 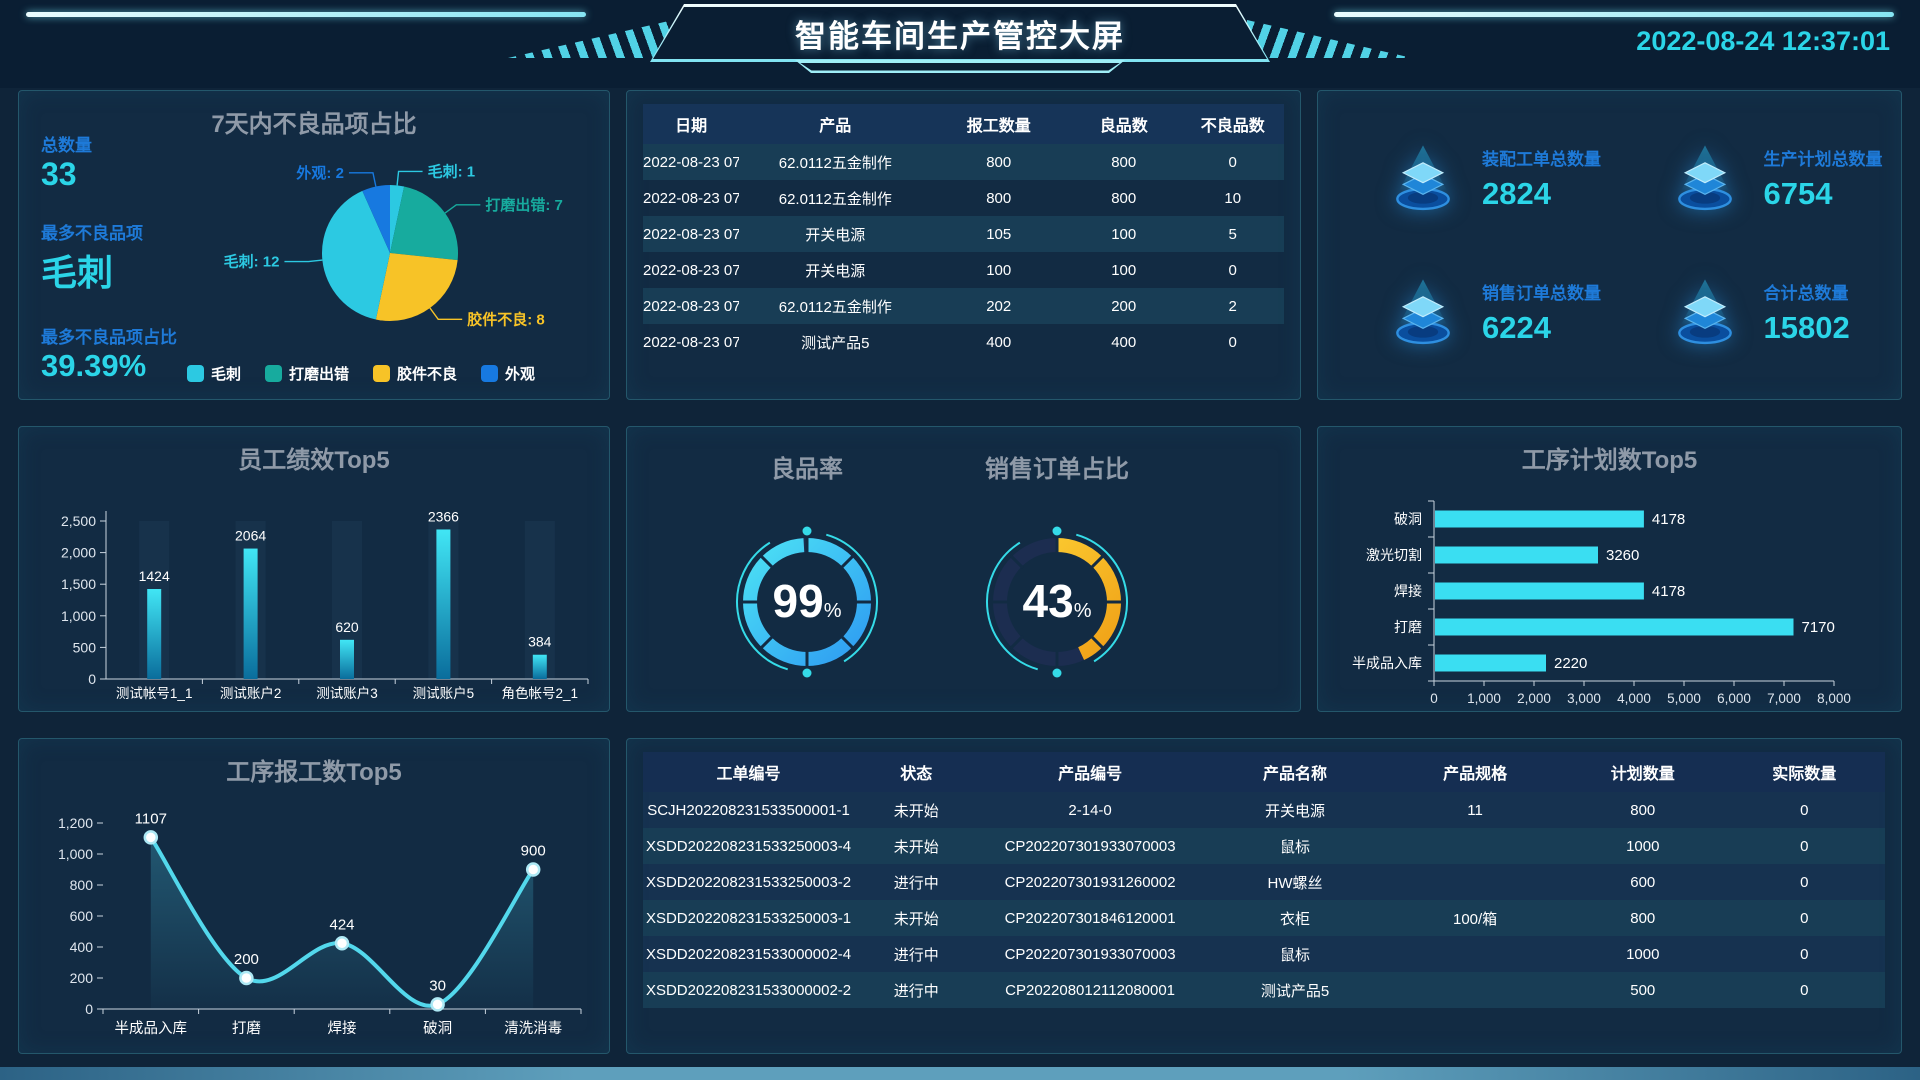 I want to click on legend-item: 胶件不良, so click(x=415, y=373).